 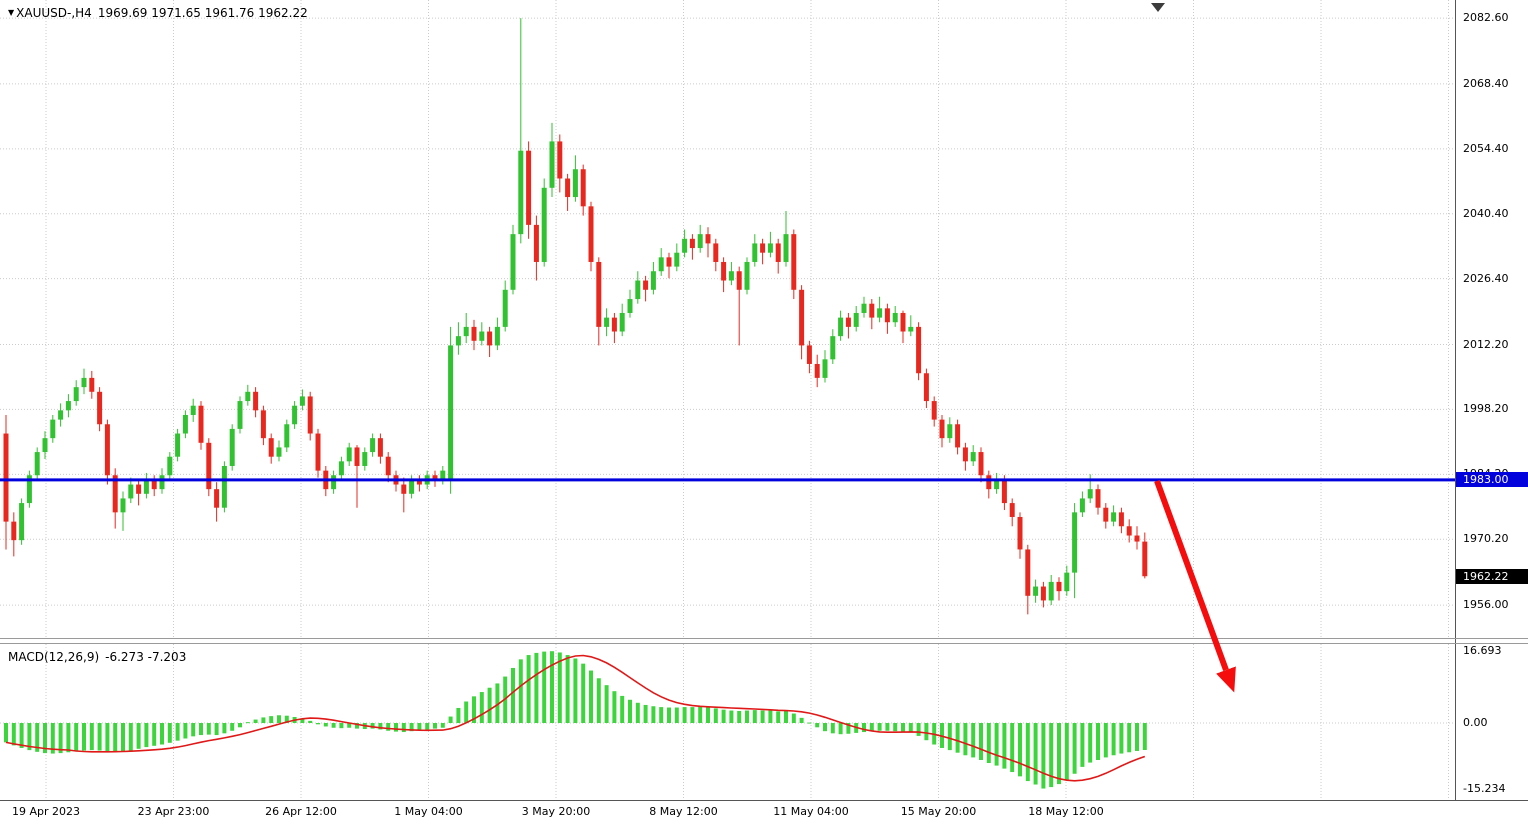 I want to click on panel-resize-handle, so click(x=764, y=638).